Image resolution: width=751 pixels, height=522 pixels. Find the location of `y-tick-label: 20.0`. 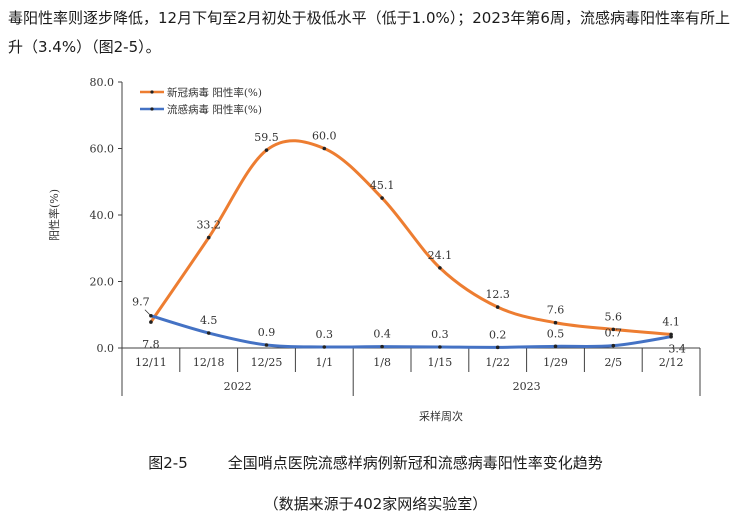

y-tick-label: 20.0 is located at coordinates (102, 282).